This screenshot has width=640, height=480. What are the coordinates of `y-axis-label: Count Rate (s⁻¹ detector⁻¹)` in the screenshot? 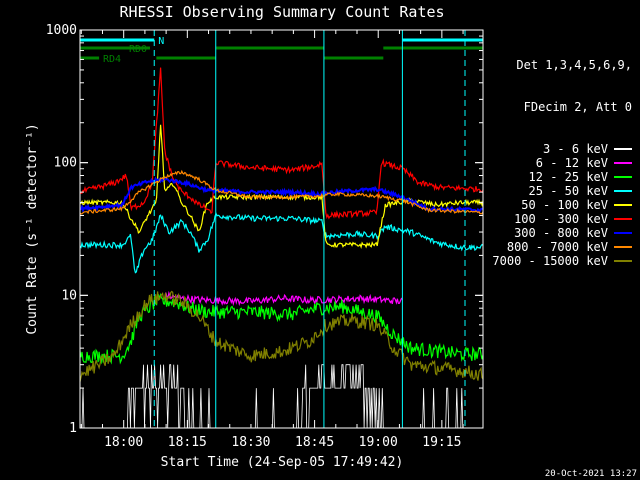 It's located at (32, 228).